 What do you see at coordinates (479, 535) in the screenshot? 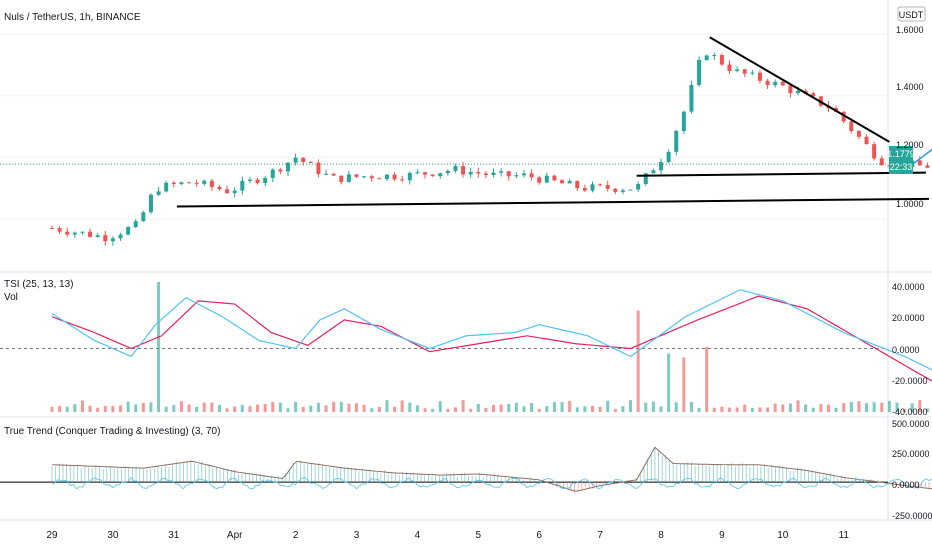
I see `time-axis-label: 5` at bounding box center [479, 535].